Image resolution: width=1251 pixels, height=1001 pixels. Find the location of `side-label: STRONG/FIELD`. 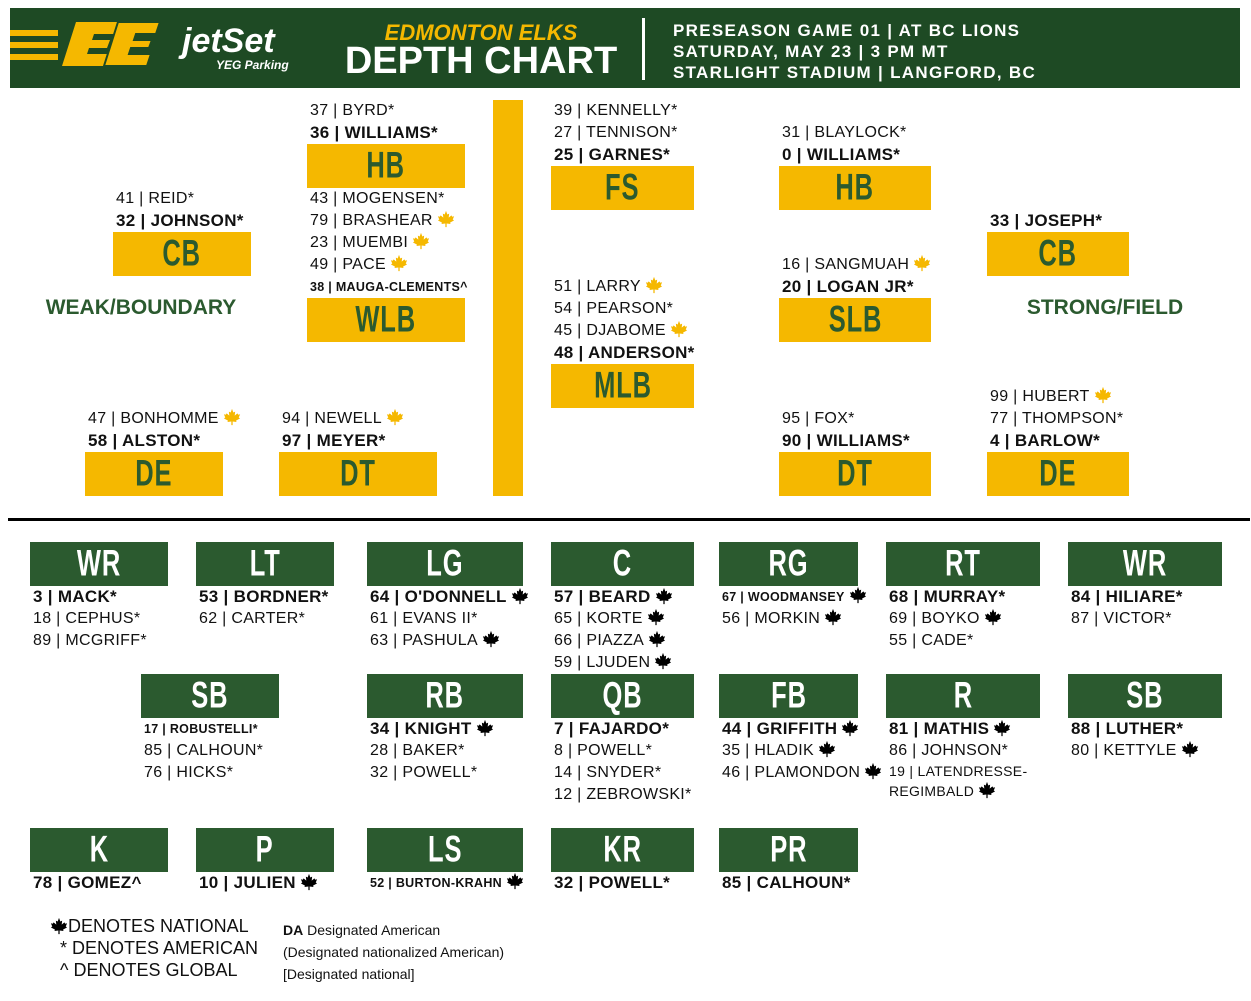

side-label: STRONG/FIELD is located at coordinates (1105, 307).